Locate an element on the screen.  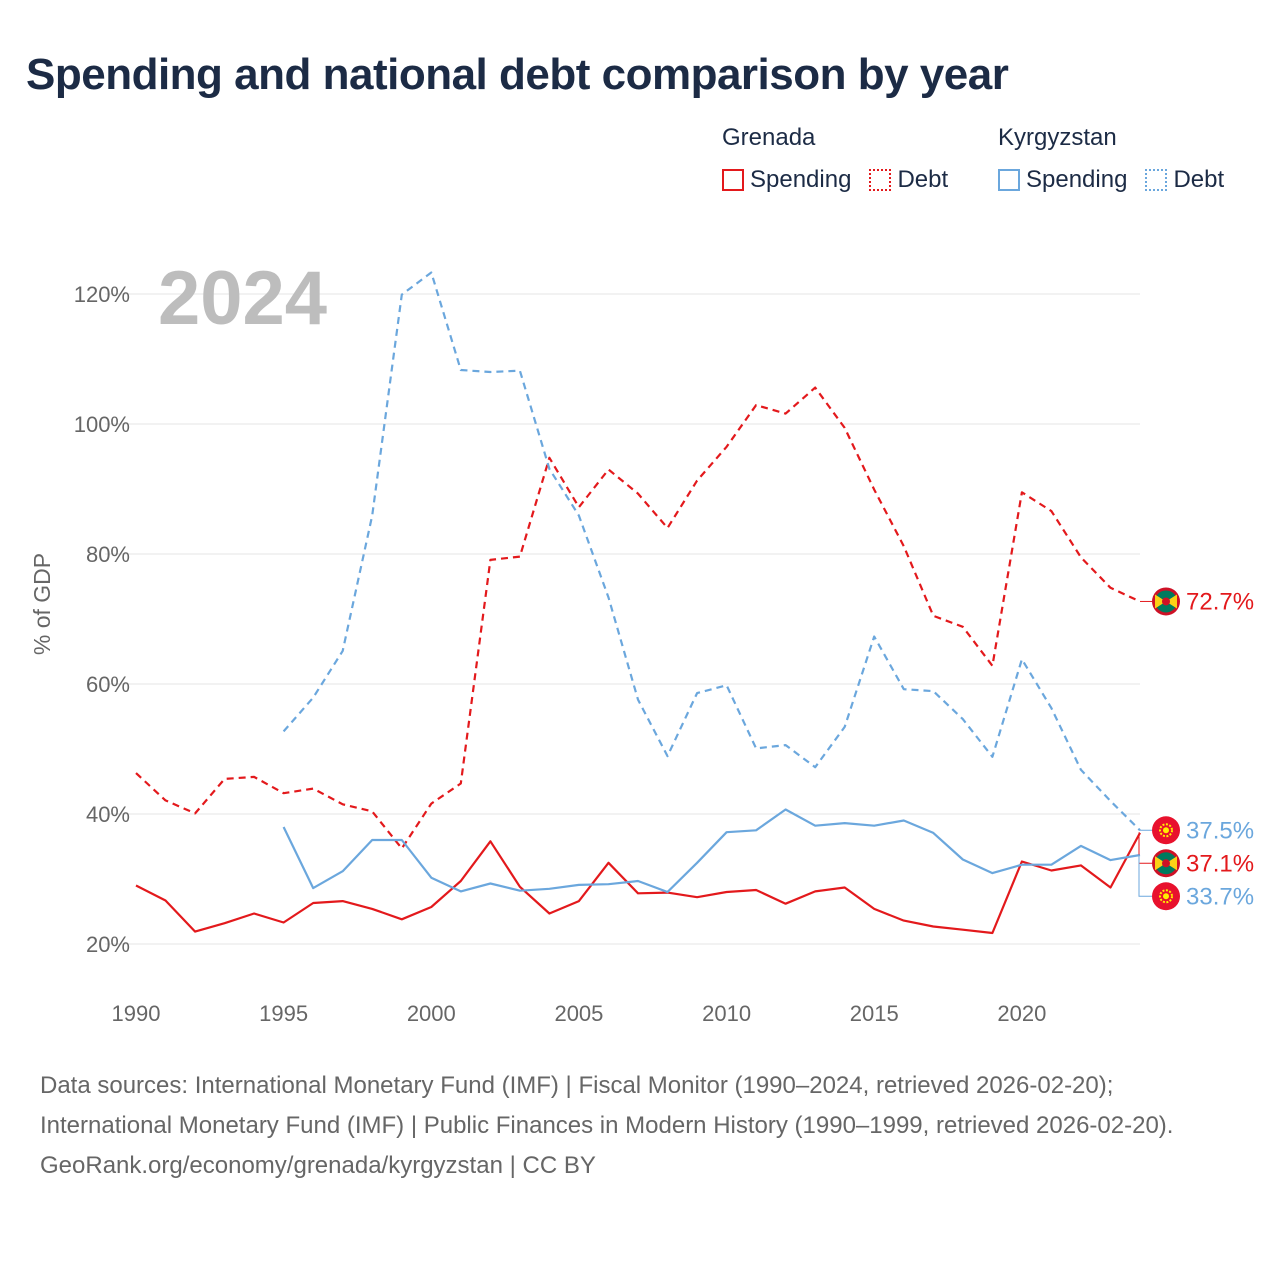
x-tick-label: 2005 is located at coordinates (578, 1013).